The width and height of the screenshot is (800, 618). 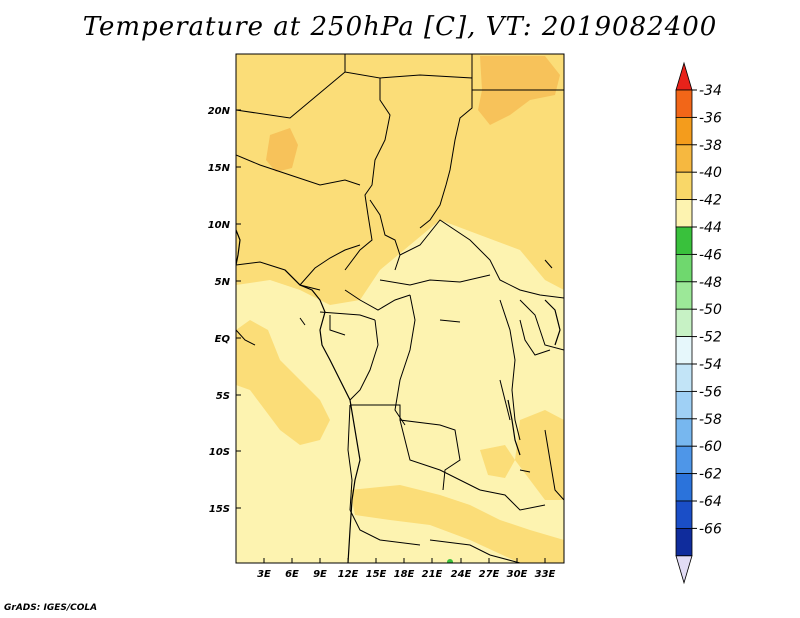 What do you see at coordinates (219, 452) in the screenshot?
I see `lat-label: 10S` at bounding box center [219, 452].